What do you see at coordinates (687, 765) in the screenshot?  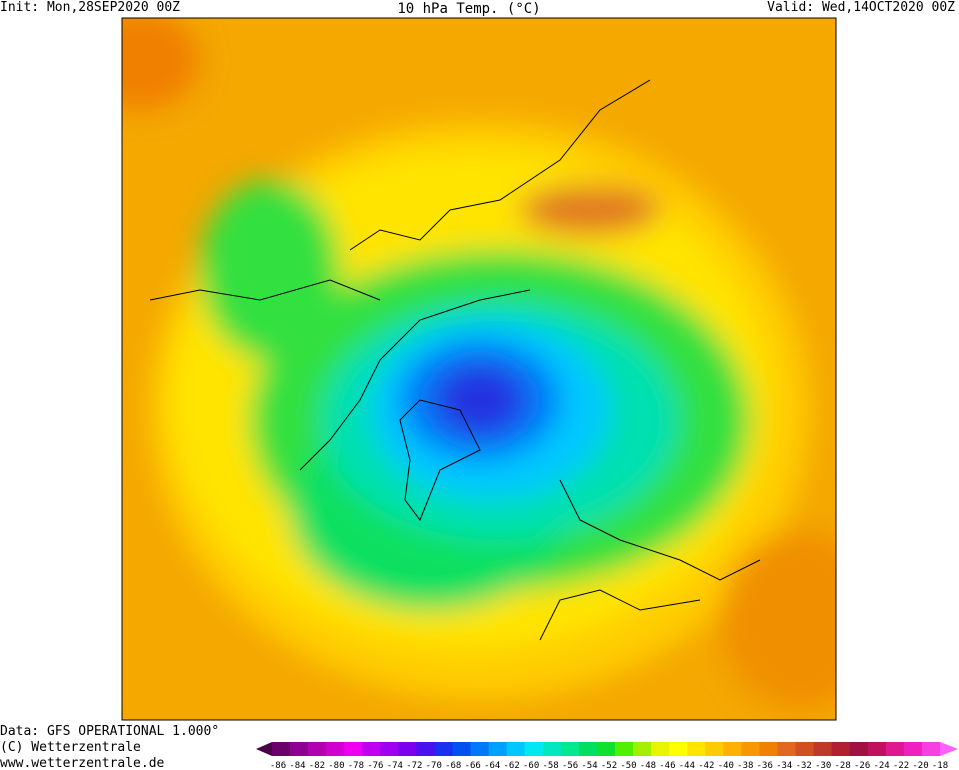 I see `colorbar-tick-label: -44` at bounding box center [687, 765].